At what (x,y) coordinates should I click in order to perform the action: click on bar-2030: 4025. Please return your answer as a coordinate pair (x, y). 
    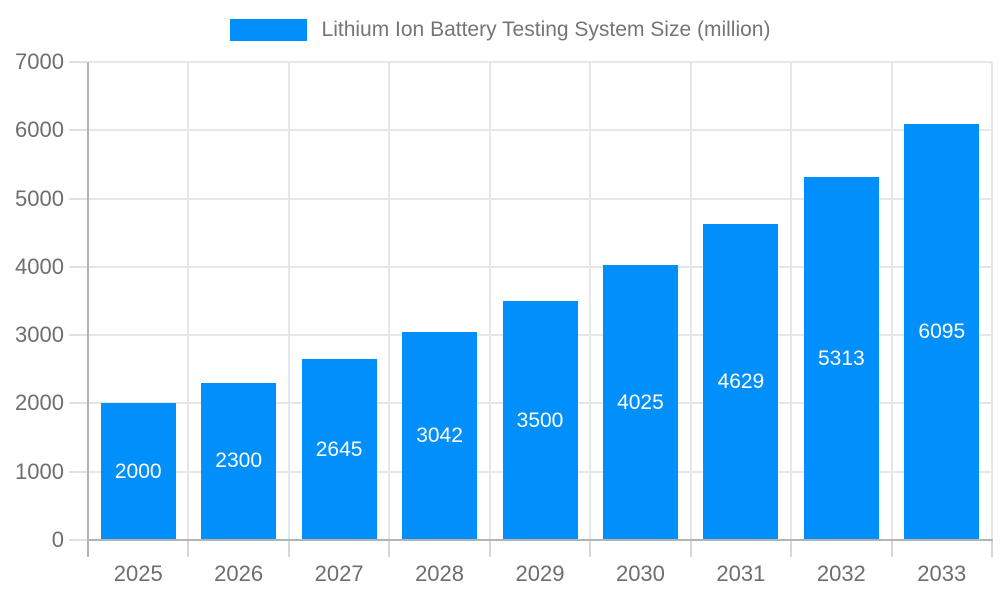
    Looking at the image, I should click on (640, 402).